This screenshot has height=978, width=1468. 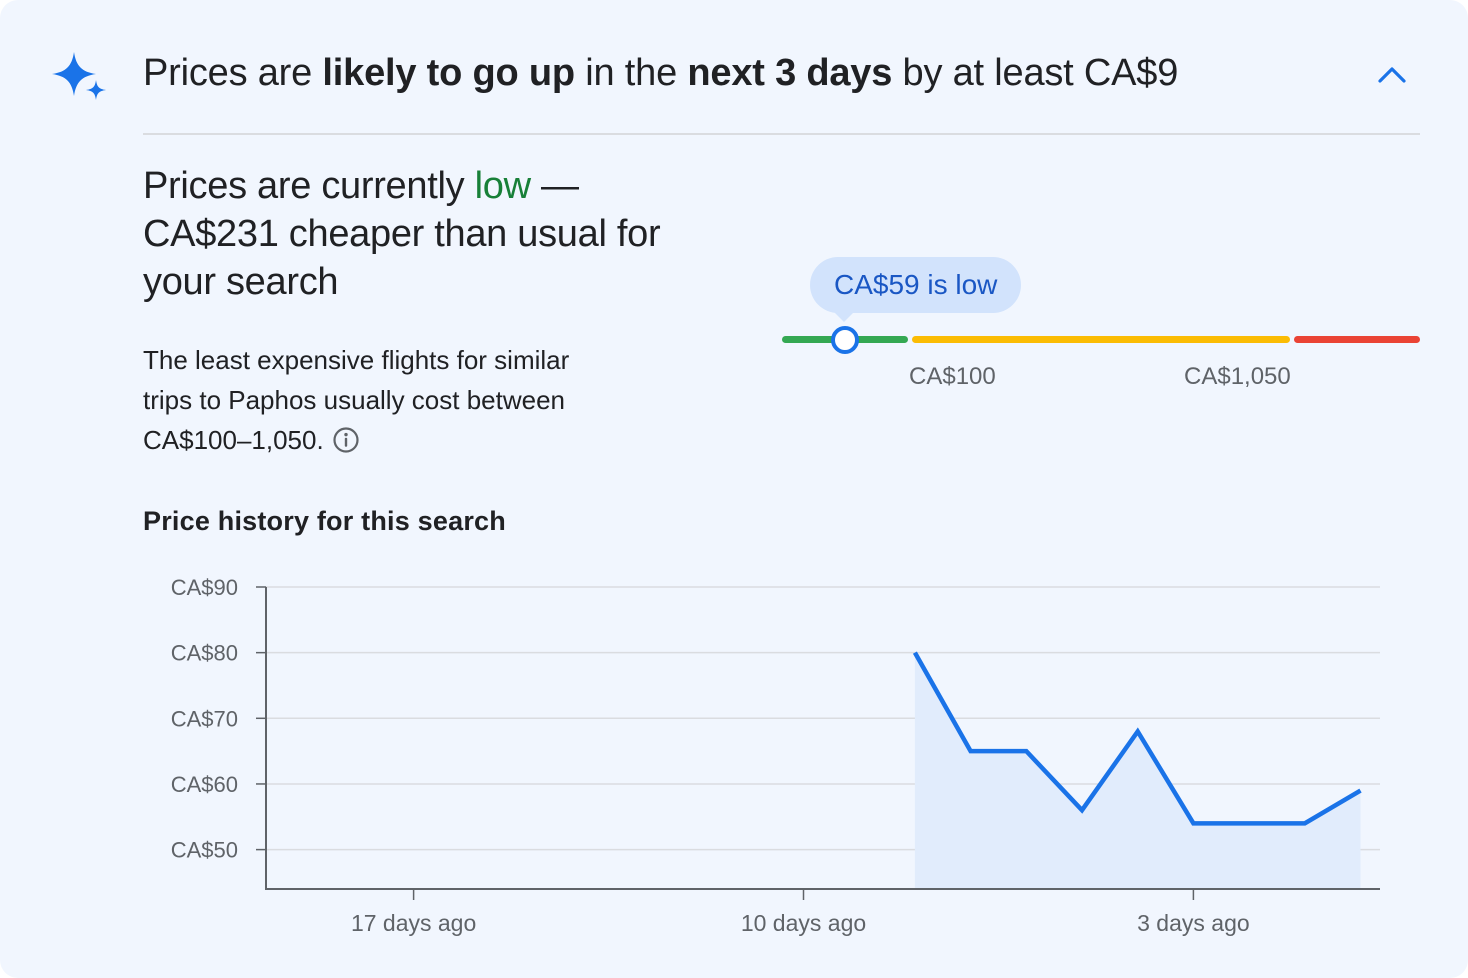 What do you see at coordinates (1035, 73) in the screenshot?
I see `headline-part-4: by at least CA$9` at bounding box center [1035, 73].